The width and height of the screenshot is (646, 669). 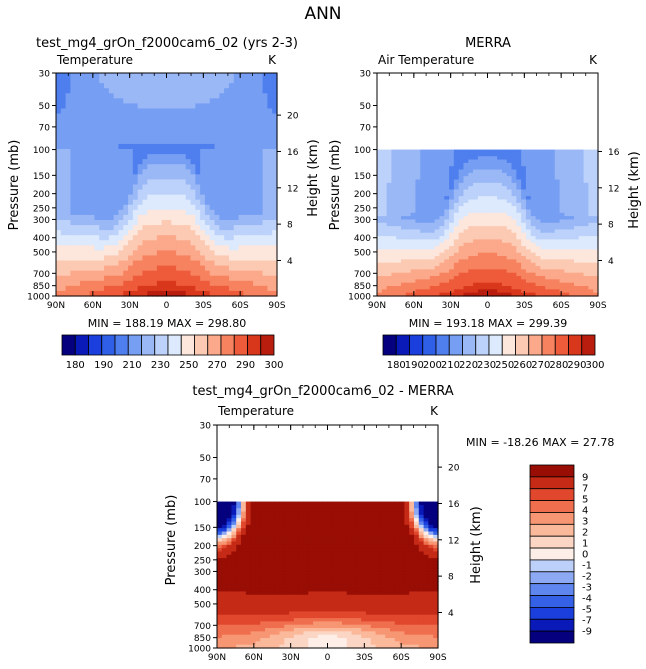 I want to click on panel-model-x-tick-label: 30S, so click(x=203, y=306).